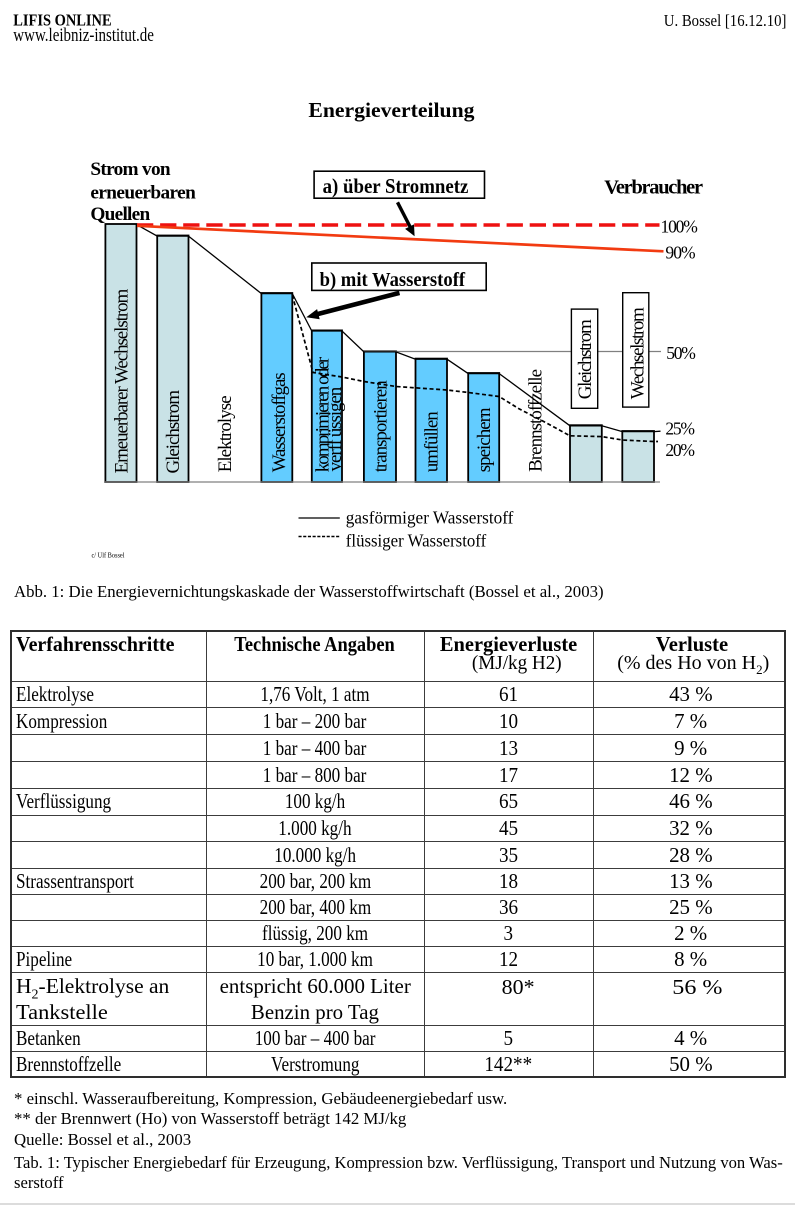 The image size is (795, 1205). Describe the element at coordinates (393, 280) in the screenshot. I see `svg-text: b) mit Wasserstoff` at that location.